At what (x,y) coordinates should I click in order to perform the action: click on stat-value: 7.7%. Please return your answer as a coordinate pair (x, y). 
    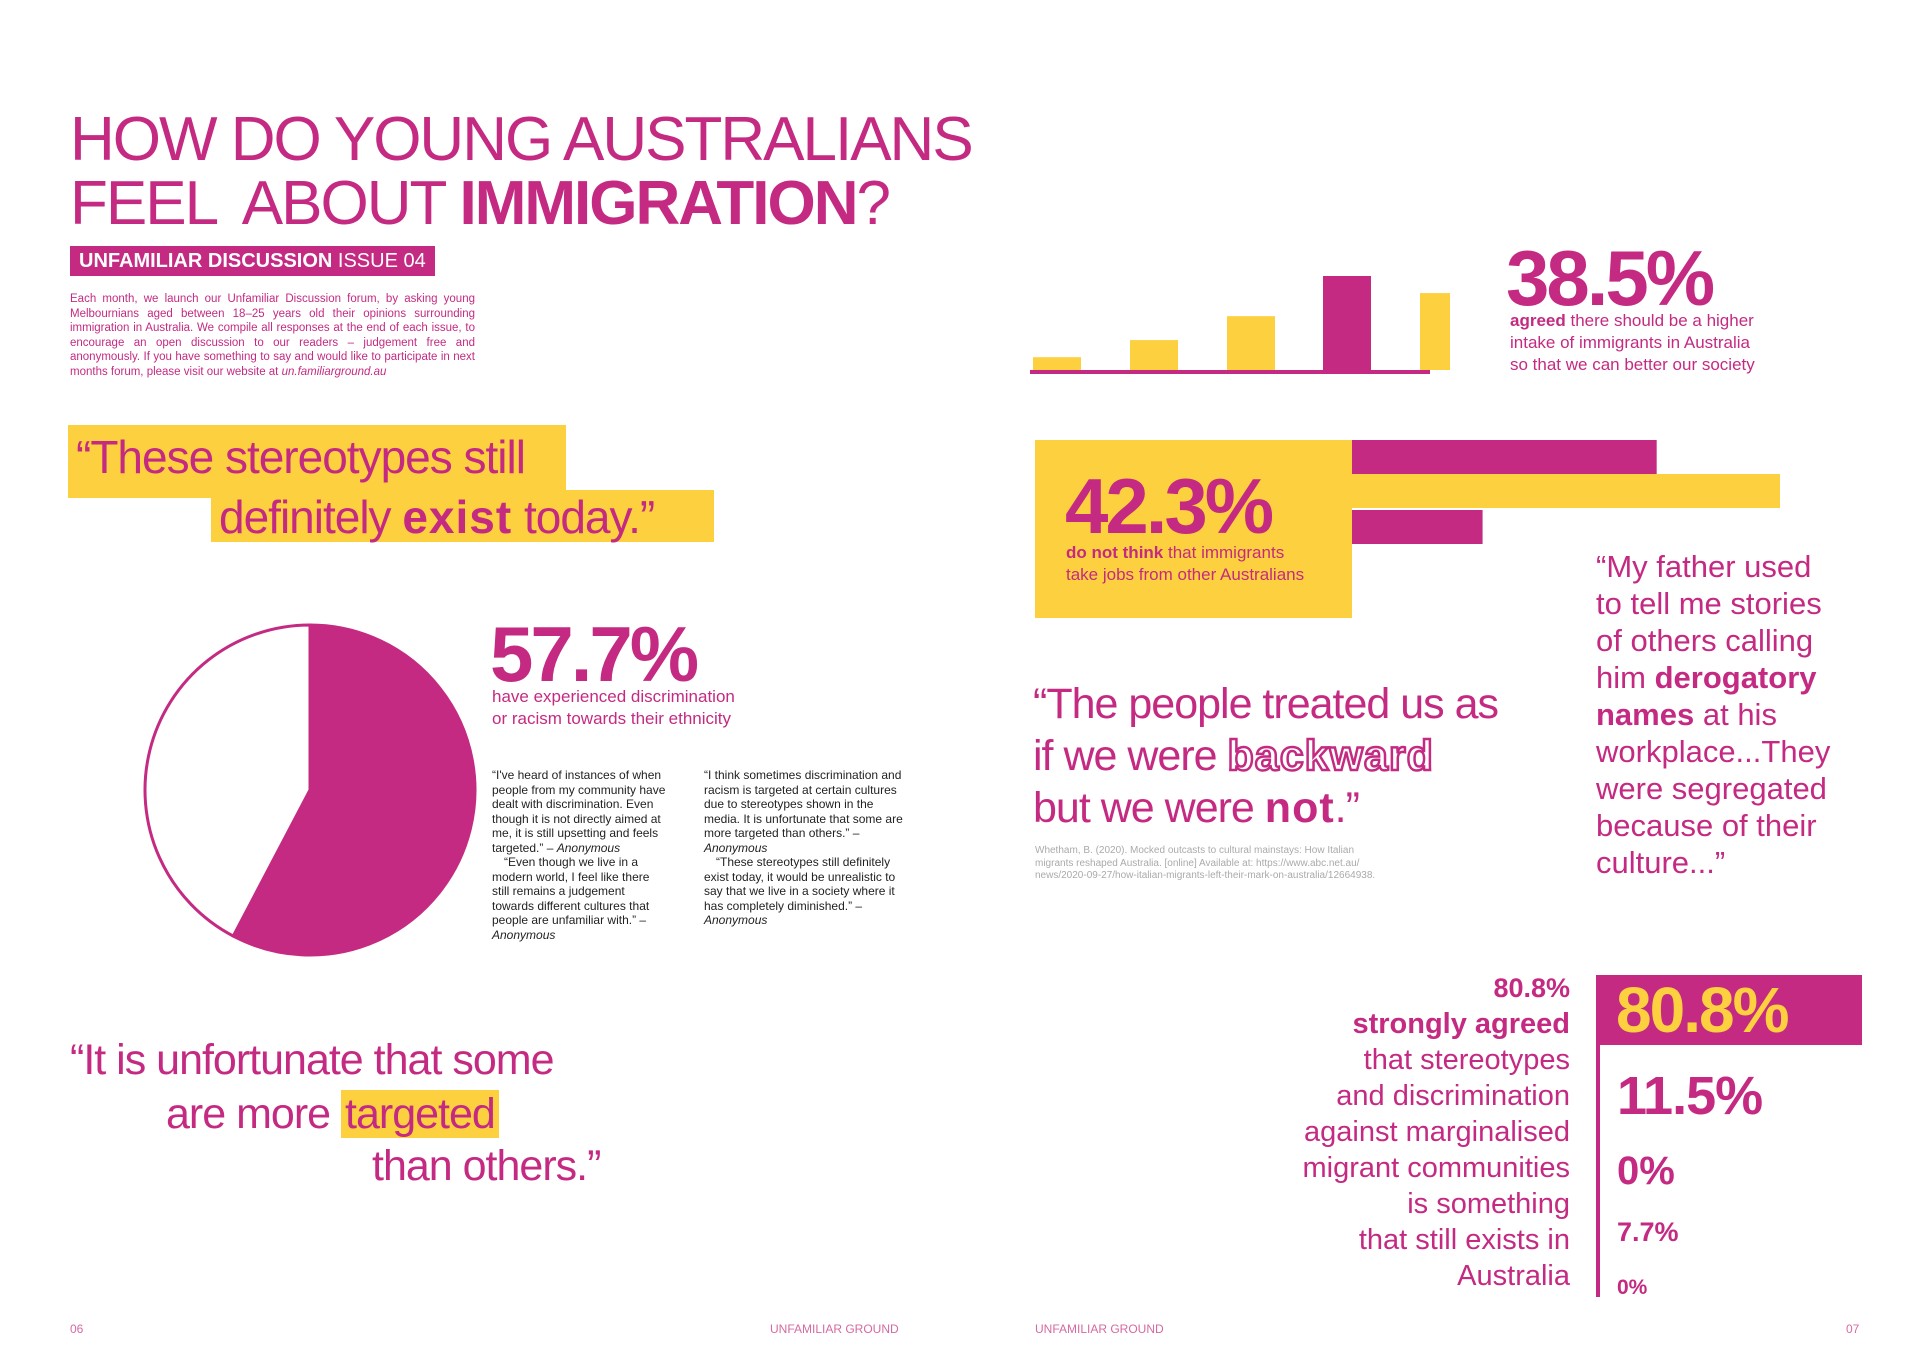
    Looking at the image, I should click on (1648, 1232).